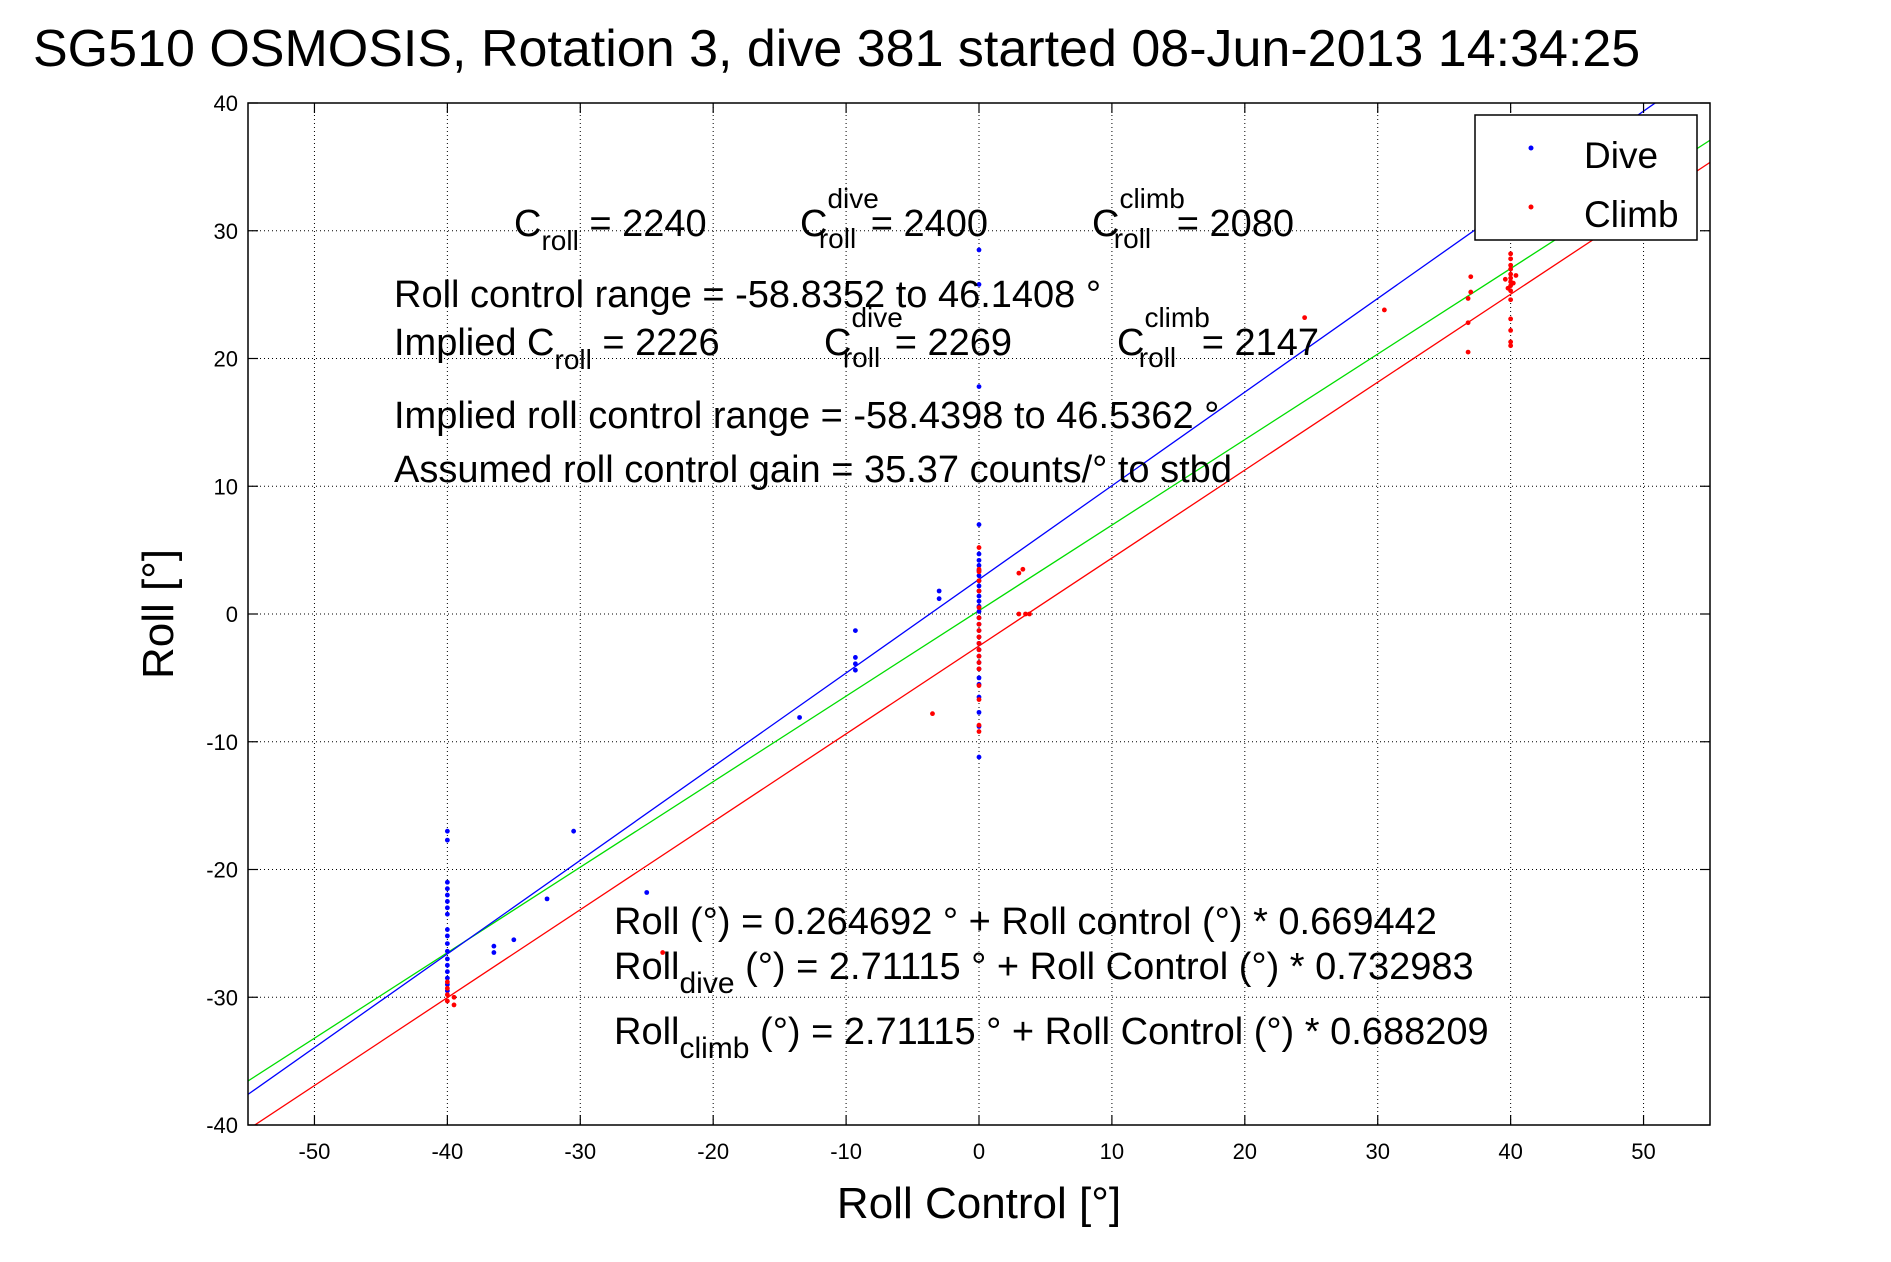 The width and height of the screenshot is (1891, 1262). What do you see at coordinates (979, 1203) in the screenshot?
I see `x-axis-label: Roll Control [°]` at bounding box center [979, 1203].